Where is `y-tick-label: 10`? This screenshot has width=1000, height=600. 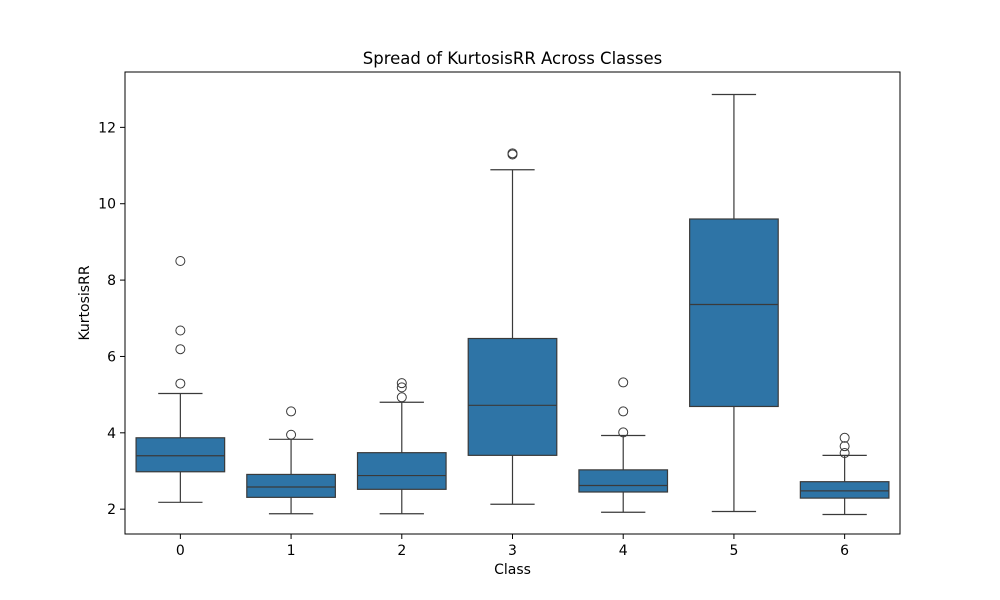
y-tick-label: 10 is located at coordinates (107, 205).